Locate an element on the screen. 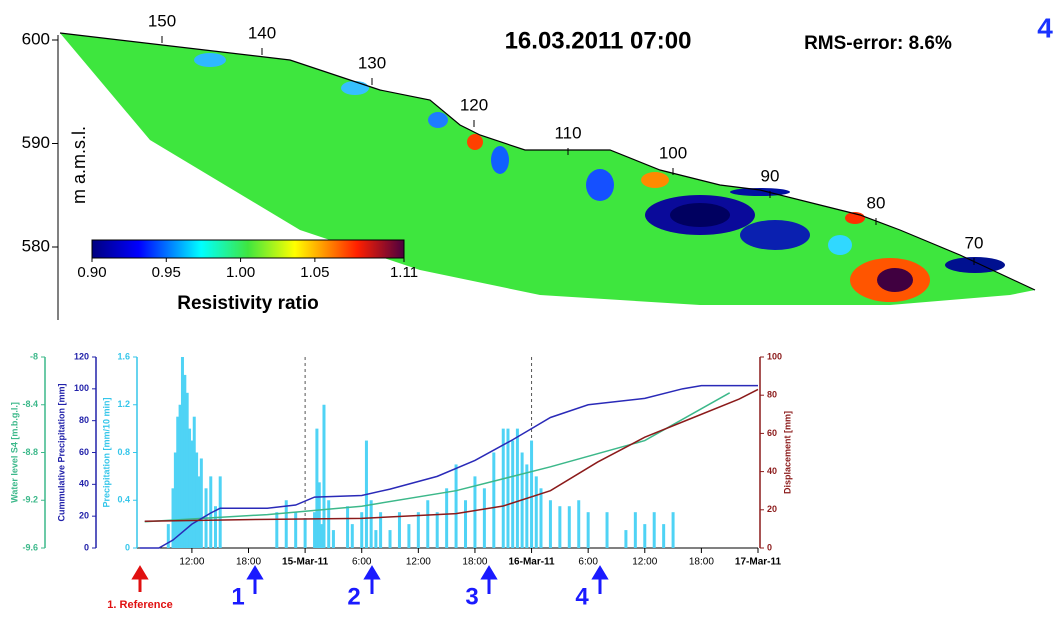 This screenshot has width=1060, height=618. markers: 1. Reference 1 2 3 4 is located at coordinates (358, 588).